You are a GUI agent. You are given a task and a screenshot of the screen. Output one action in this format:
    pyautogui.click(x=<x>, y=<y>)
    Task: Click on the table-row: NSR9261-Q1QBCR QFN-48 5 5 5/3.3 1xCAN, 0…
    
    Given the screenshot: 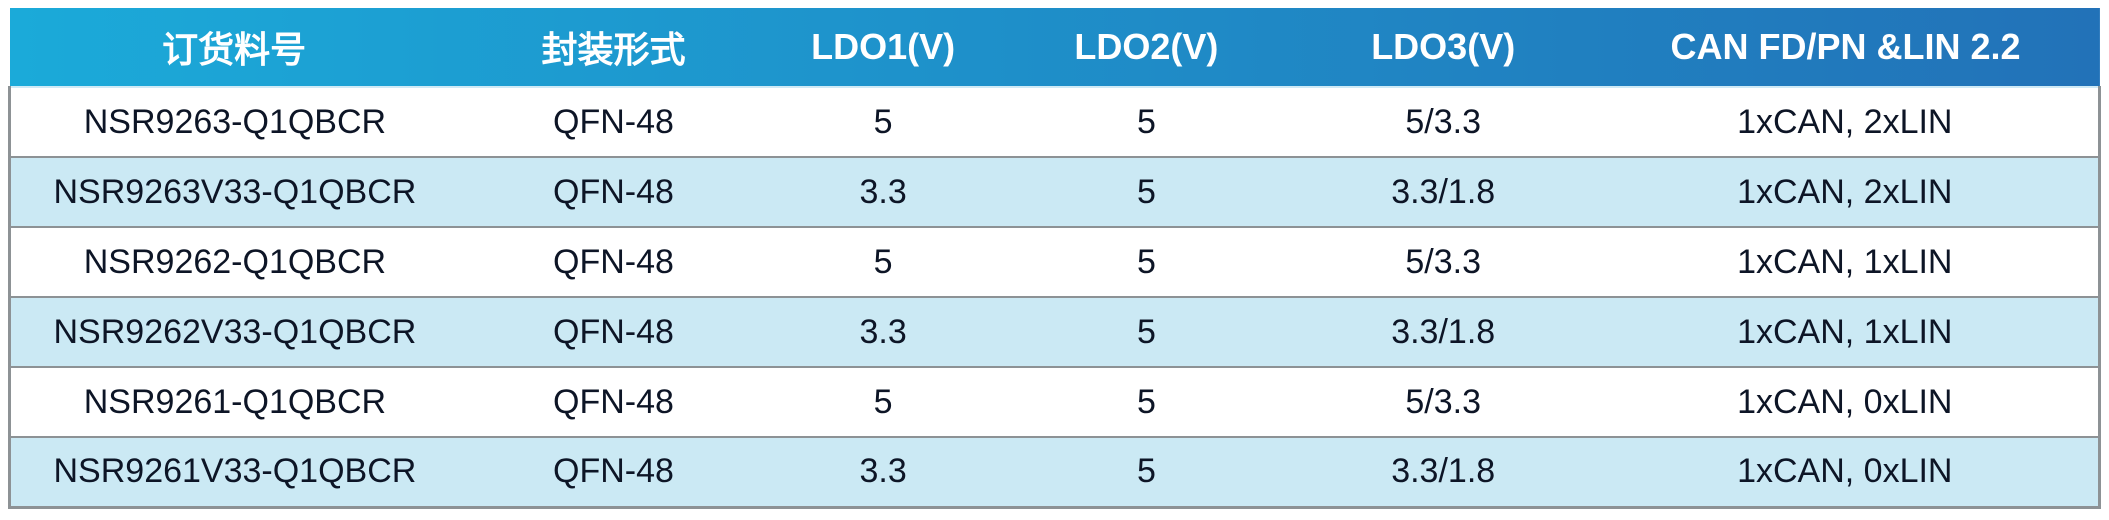 What is the action you would take?
    pyautogui.click(x=1054, y=401)
    